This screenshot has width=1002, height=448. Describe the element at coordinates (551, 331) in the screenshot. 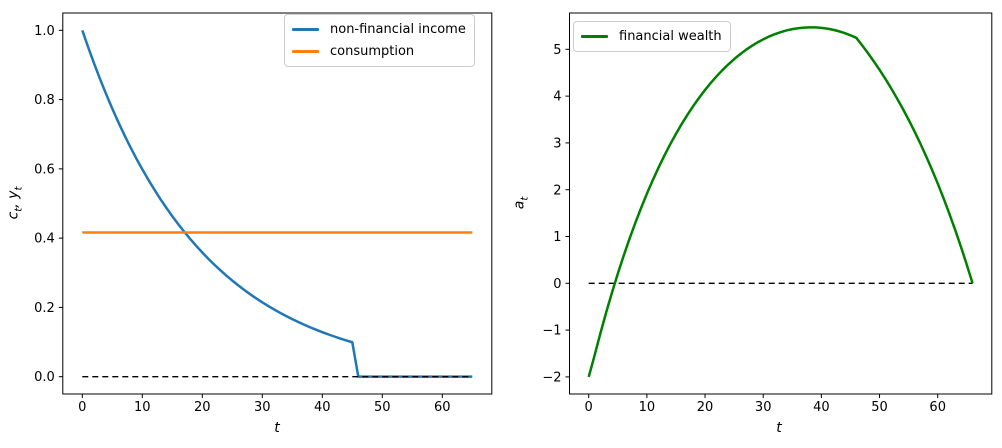

I see `y-tick-label: −1` at that location.